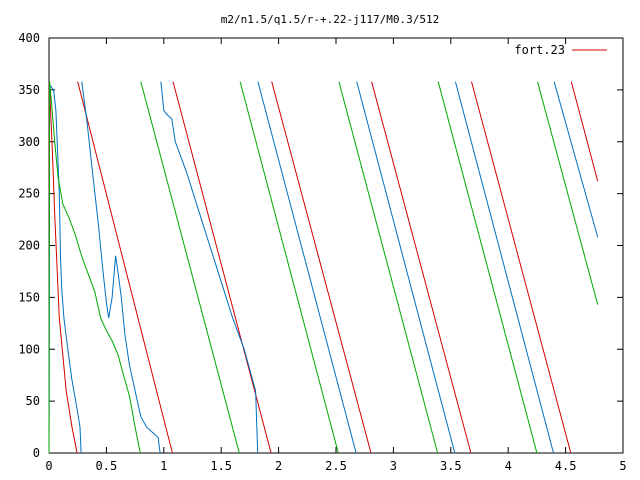 The width and height of the screenshot is (640, 480). I want to click on x-tick-label: 4, so click(508, 466).